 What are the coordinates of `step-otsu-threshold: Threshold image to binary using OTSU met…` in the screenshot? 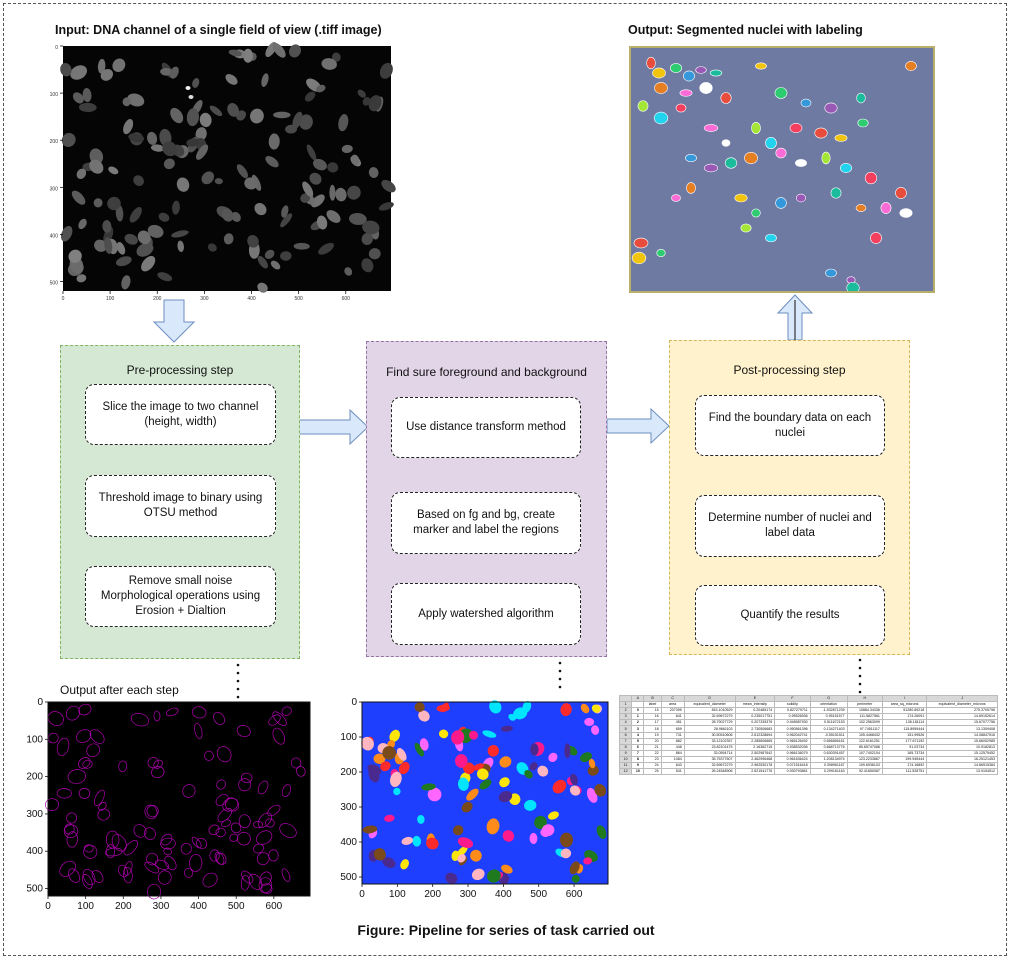 It's located at (180, 506).